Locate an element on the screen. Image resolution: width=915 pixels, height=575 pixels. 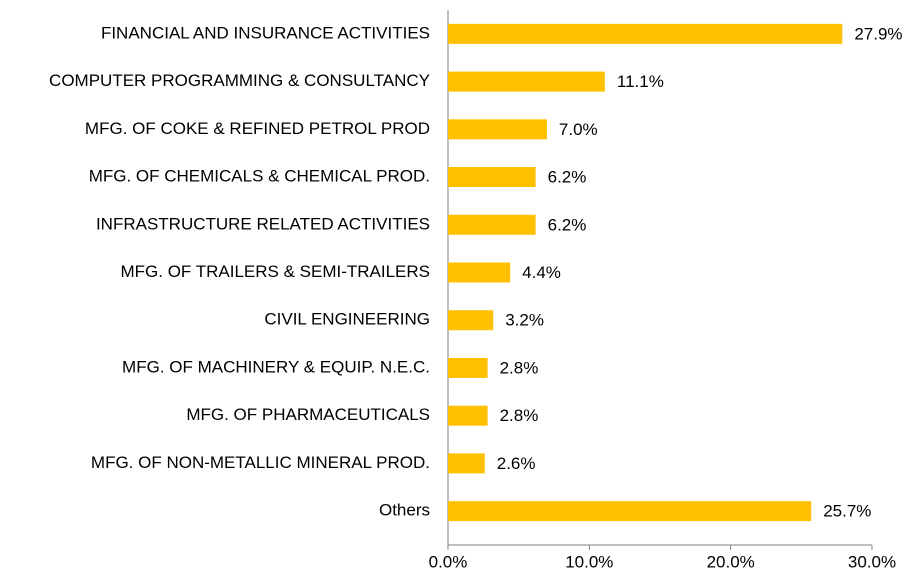
y-tick-label: MFG. OF TRAILERS & SEMI-TRAILERS is located at coordinates (275, 271).